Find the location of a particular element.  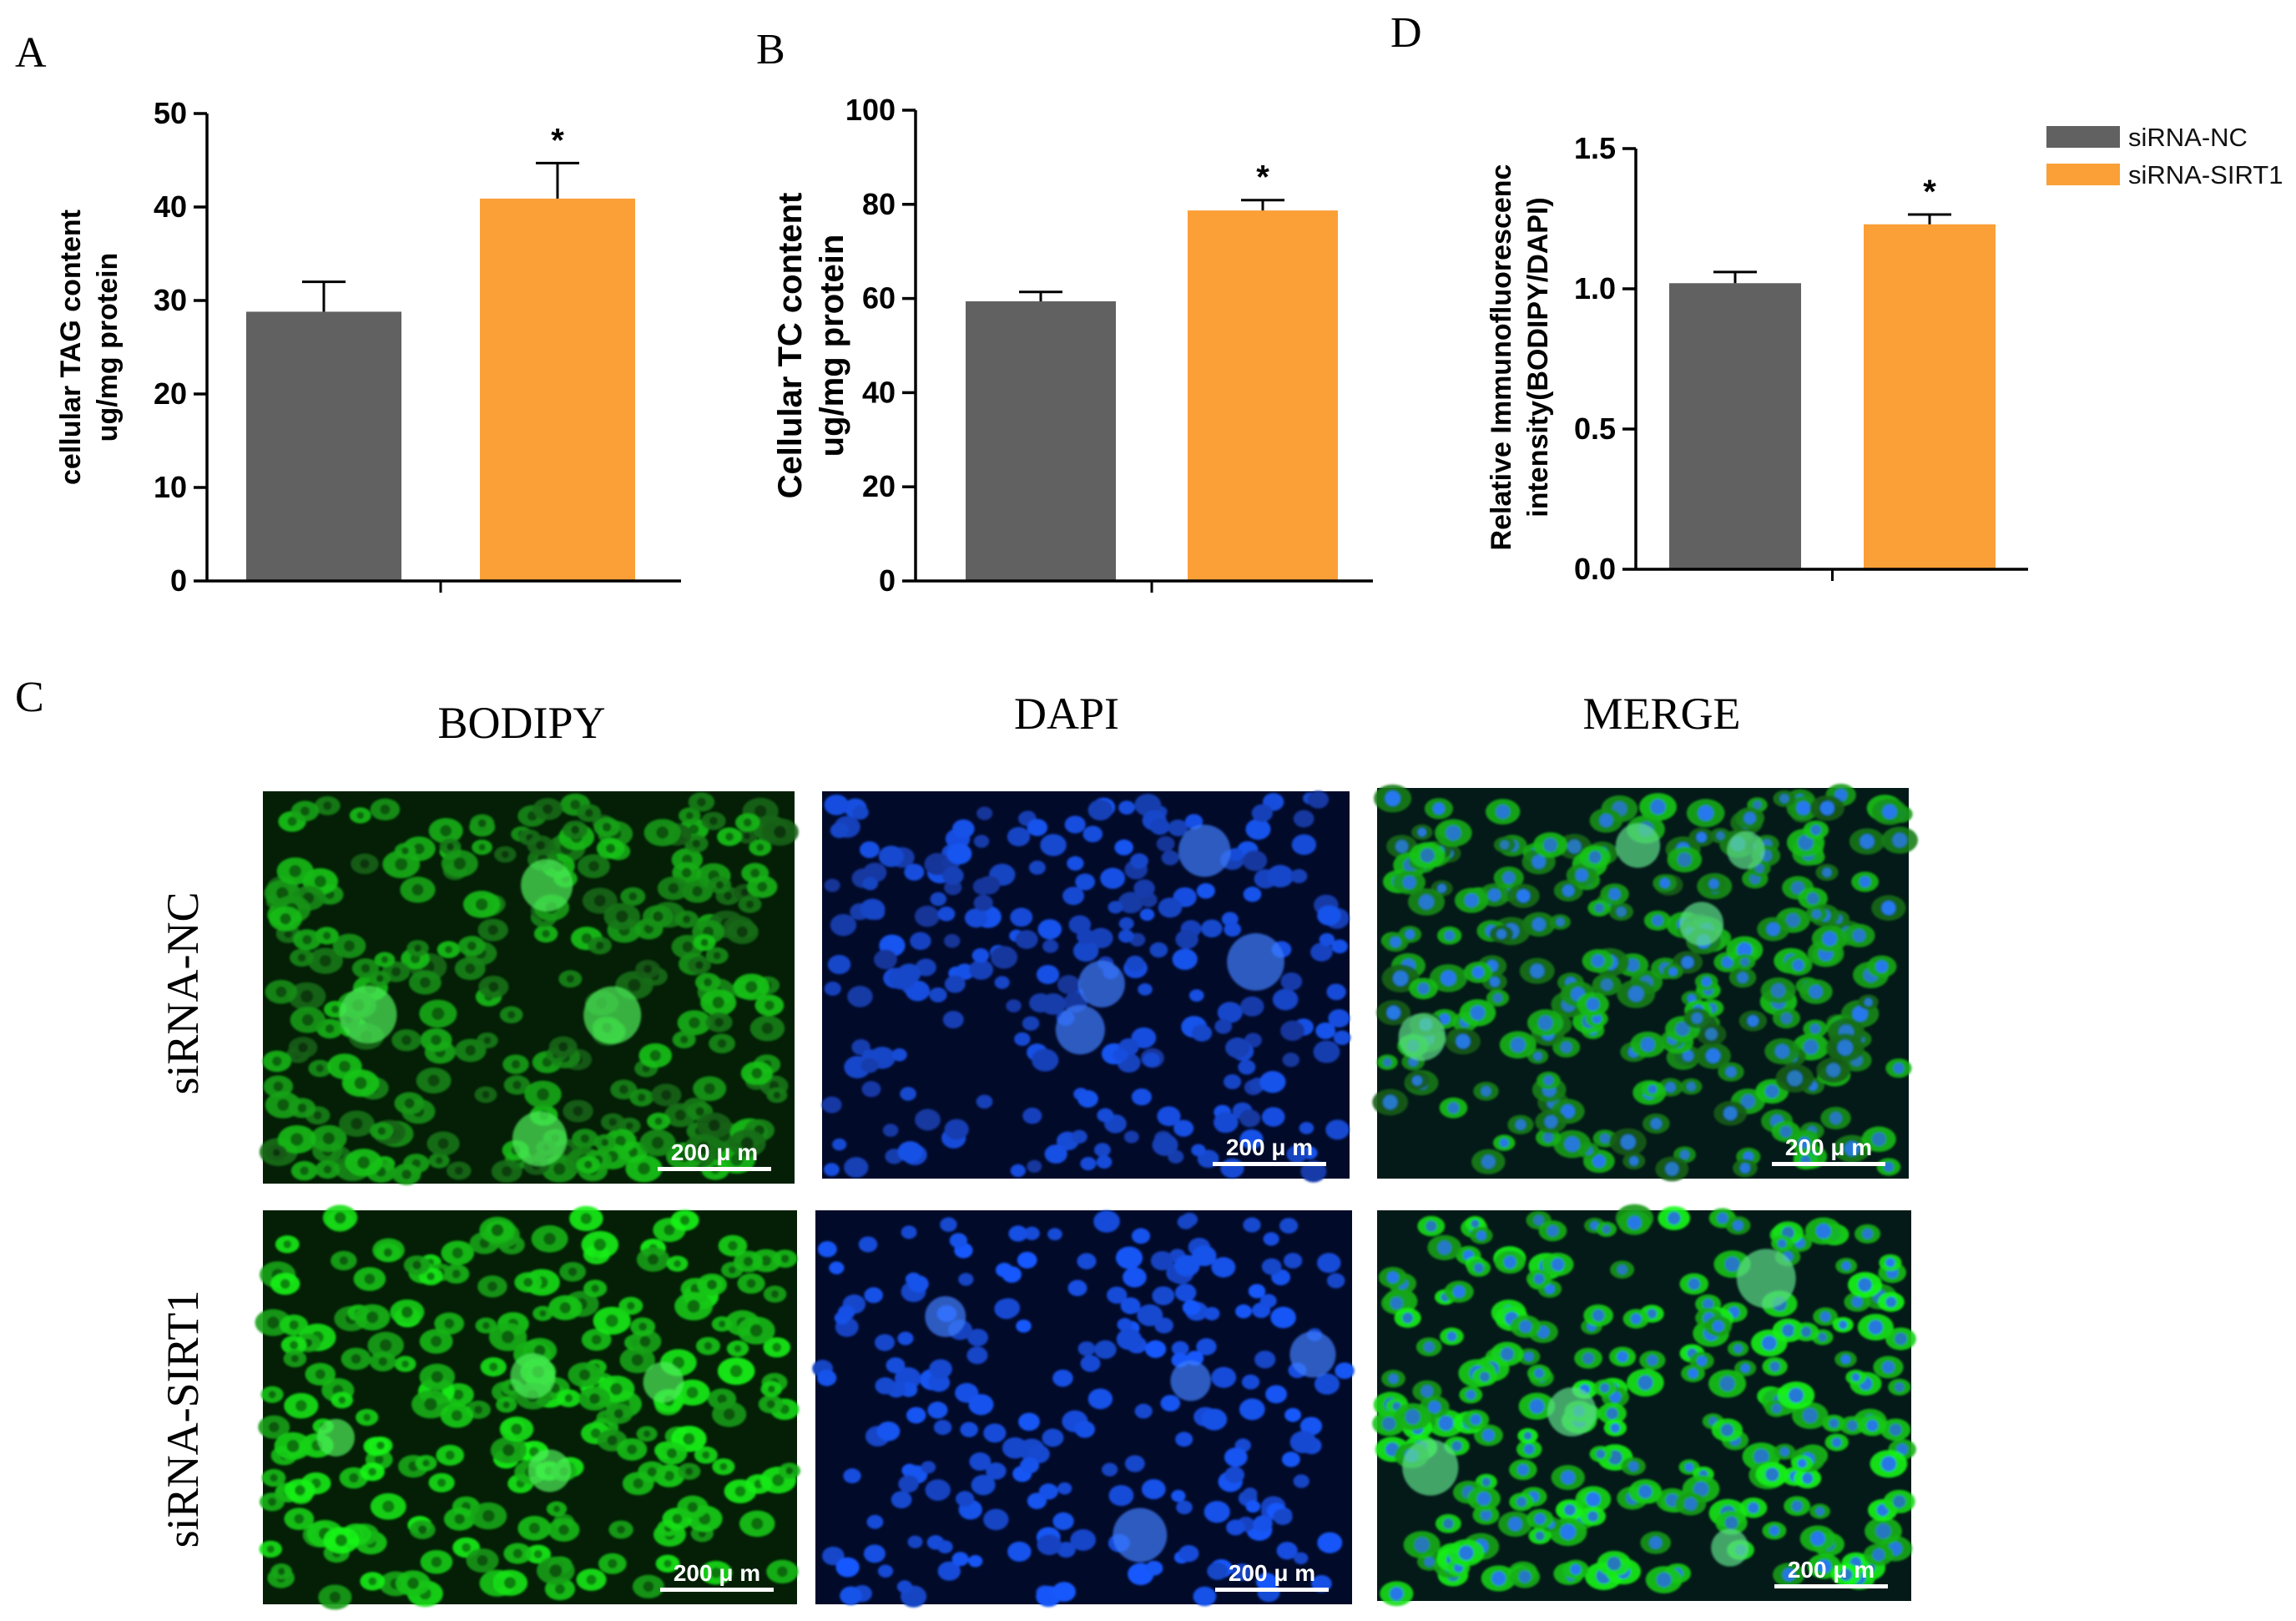

micro-nc-merge-scale-bar is located at coordinates (1829, 1164).